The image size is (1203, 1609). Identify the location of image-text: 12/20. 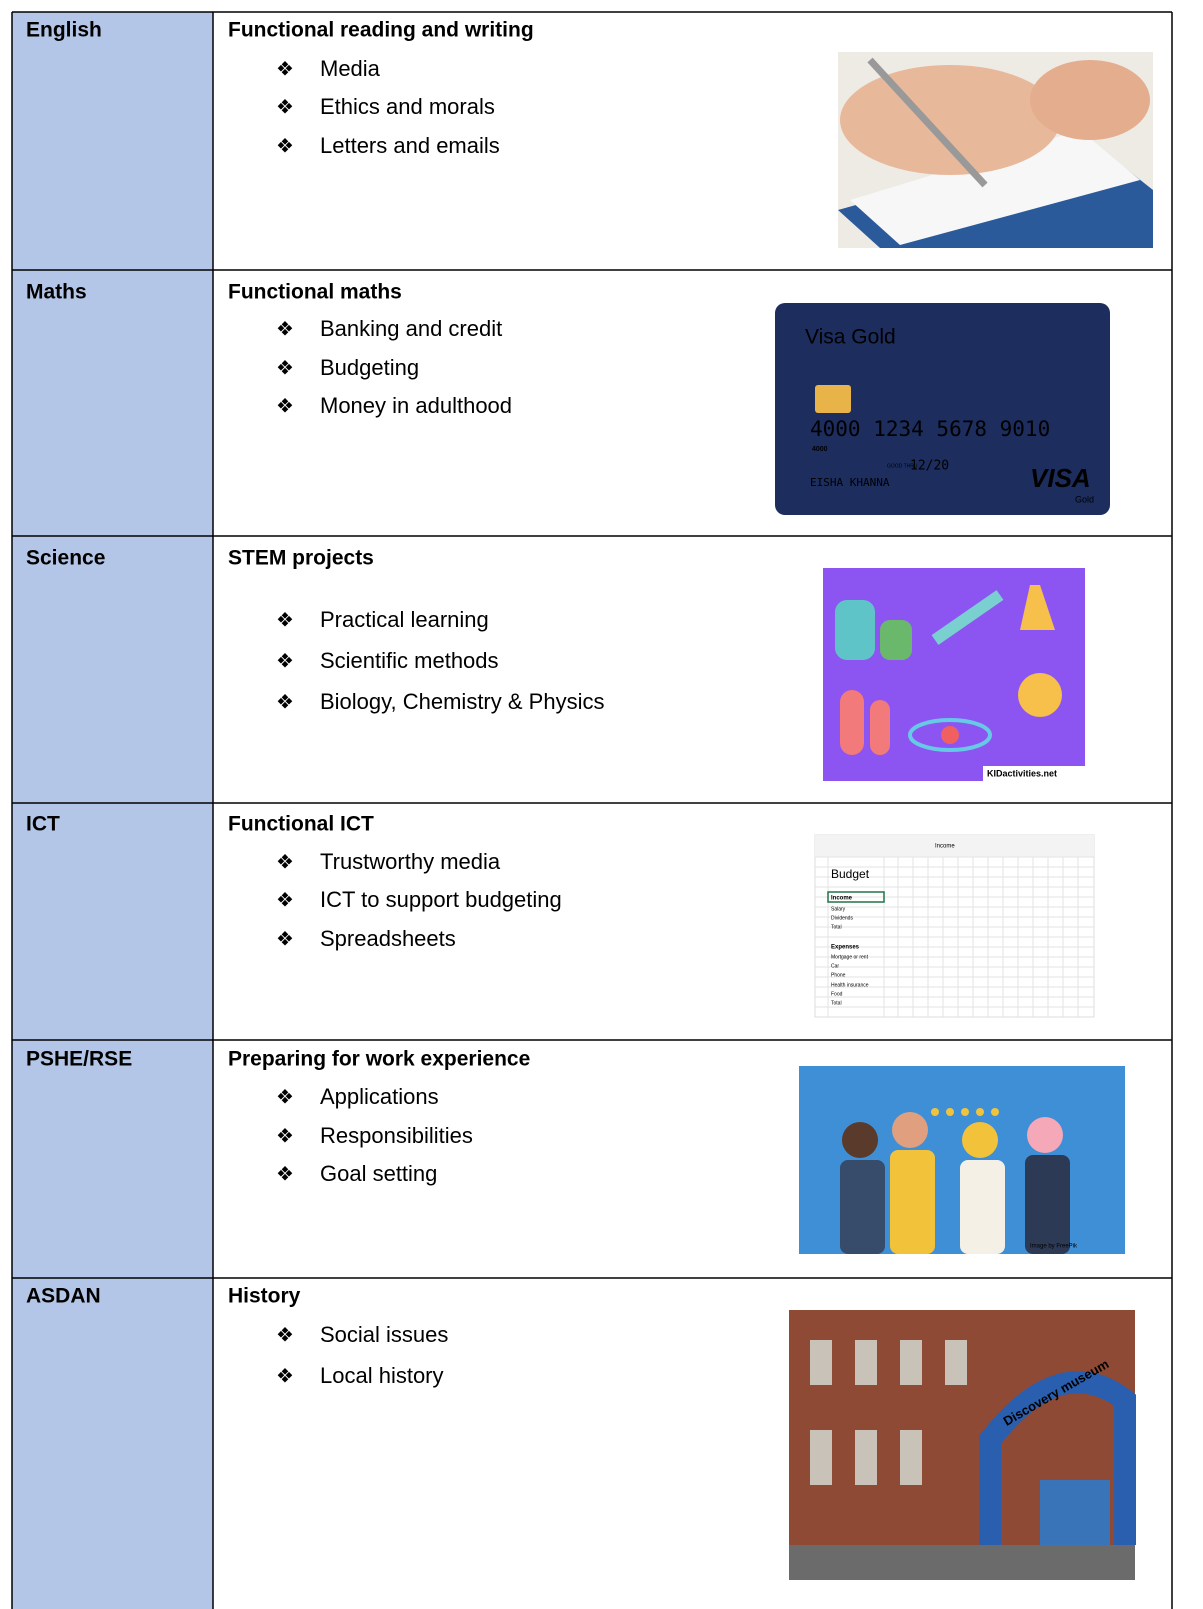
(929, 466).